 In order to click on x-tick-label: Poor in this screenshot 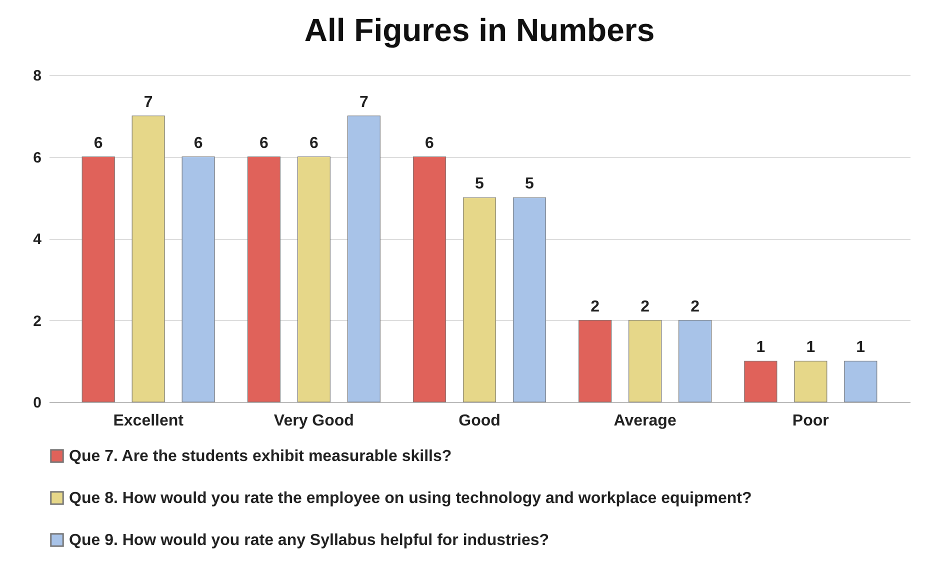, I will do `click(810, 421)`.